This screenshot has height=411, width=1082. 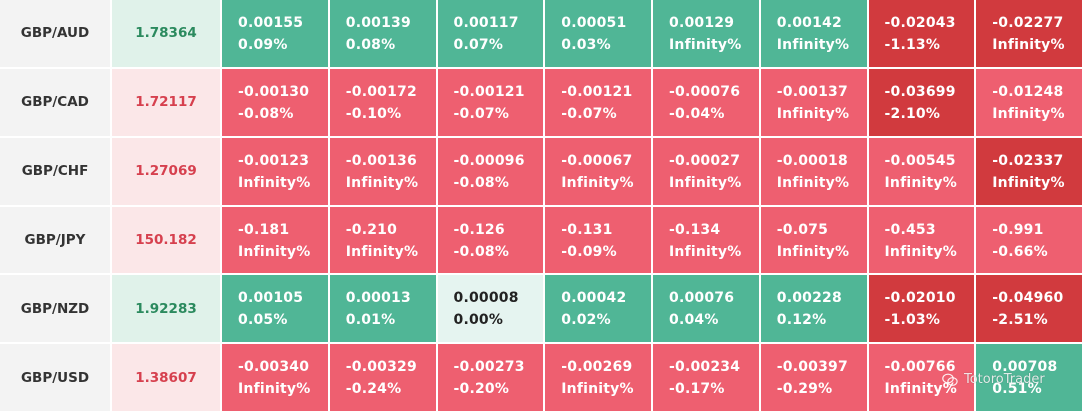 I want to click on change-value: -0.00172, so click(x=381, y=91).